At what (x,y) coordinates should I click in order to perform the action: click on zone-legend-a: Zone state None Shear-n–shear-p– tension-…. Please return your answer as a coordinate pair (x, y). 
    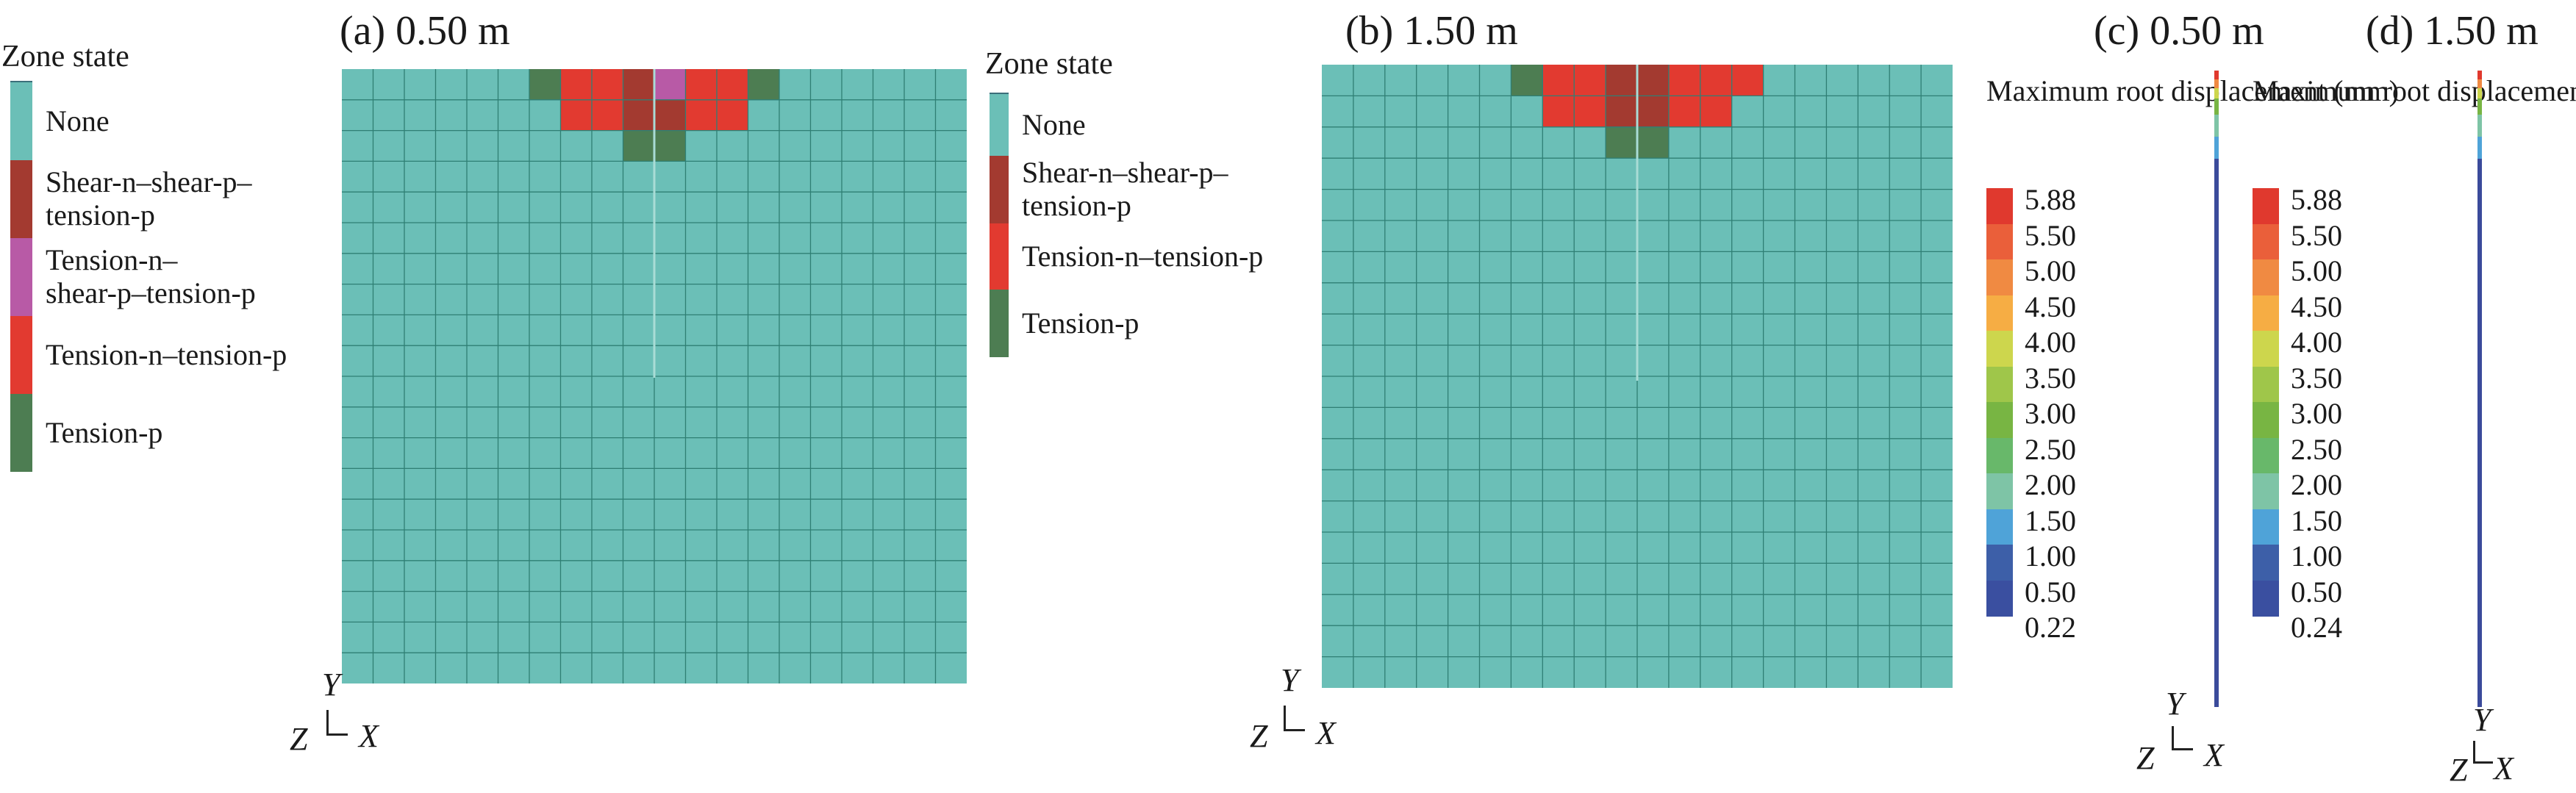
    Looking at the image, I should click on (173, 236).